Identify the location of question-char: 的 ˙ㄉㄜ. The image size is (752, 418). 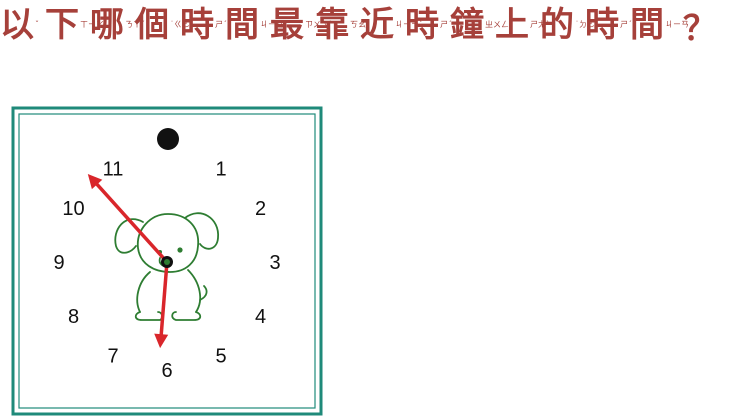
(567, 25).